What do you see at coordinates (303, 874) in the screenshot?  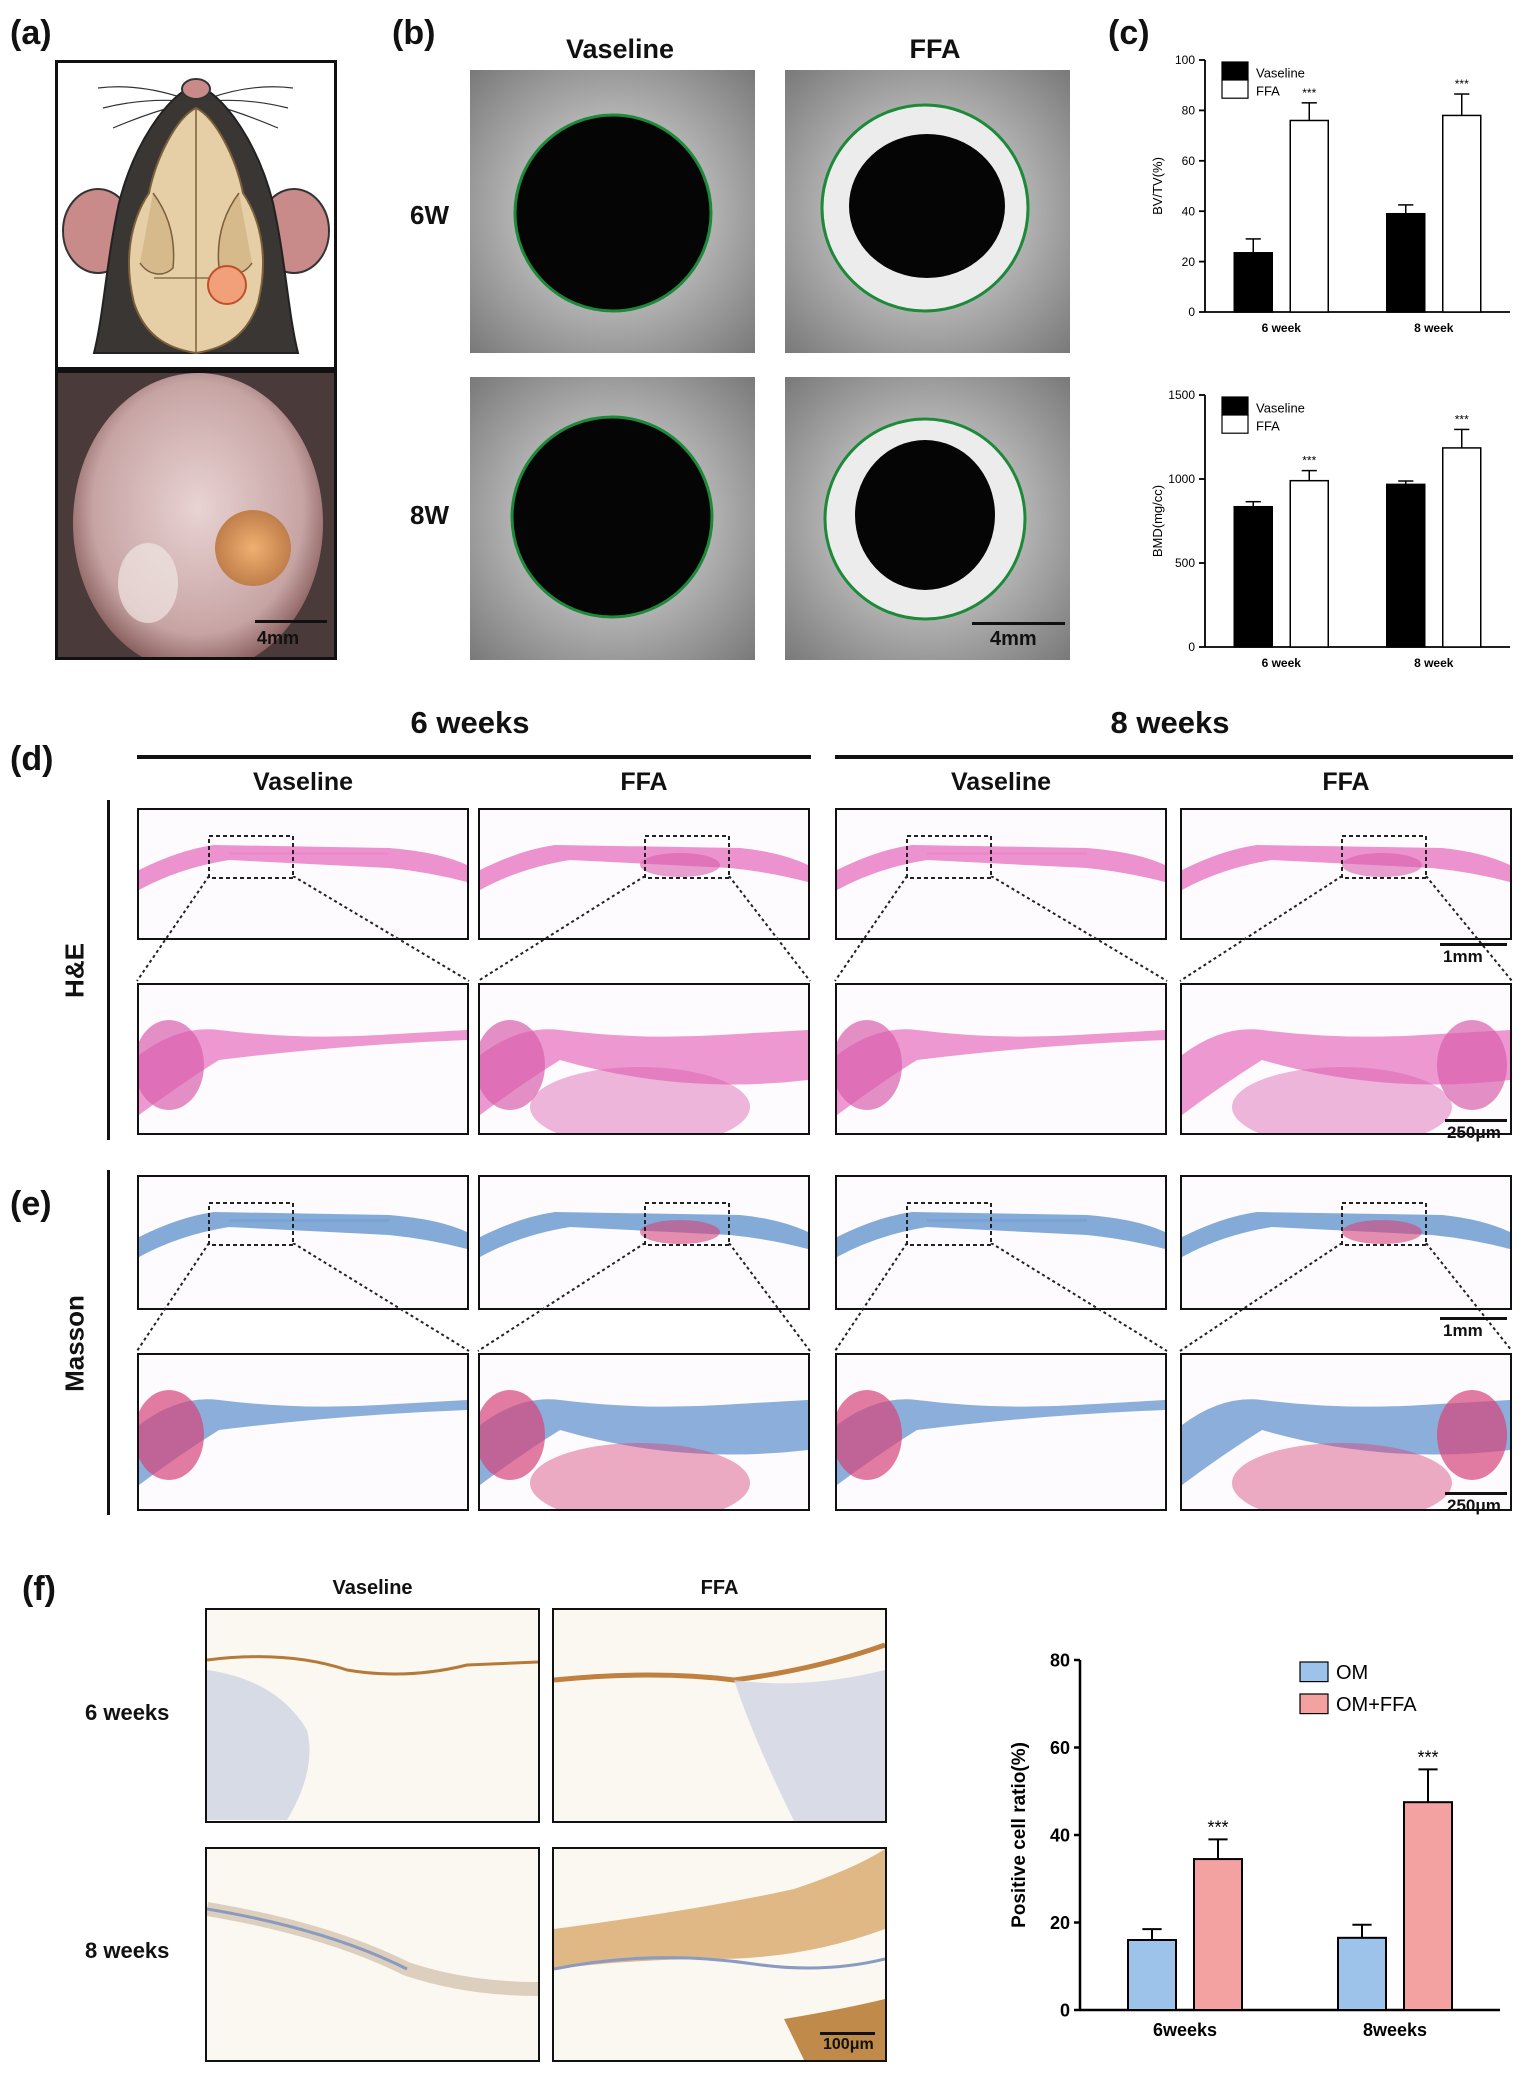 I see `he-low-vaseline-6w` at bounding box center [303, 874].